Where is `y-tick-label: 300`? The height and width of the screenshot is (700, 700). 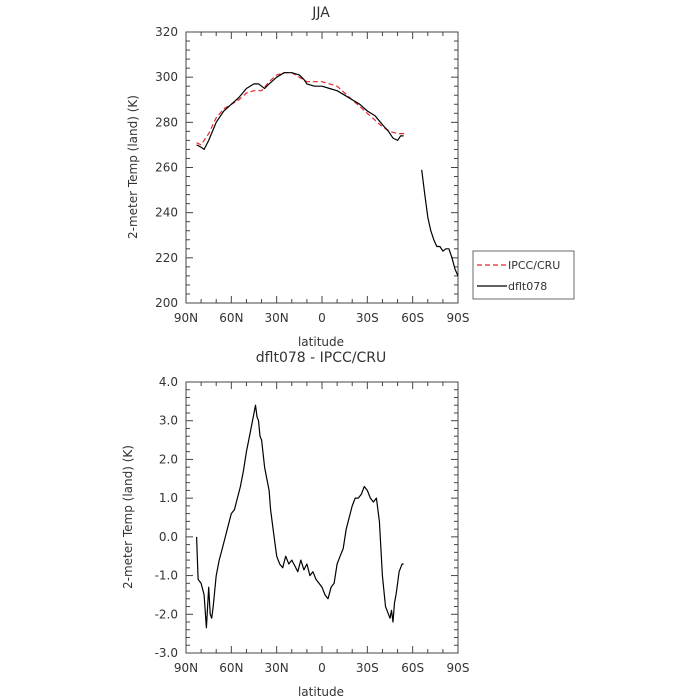
y-tick-label: 300 is located at coordinates (166, 77).